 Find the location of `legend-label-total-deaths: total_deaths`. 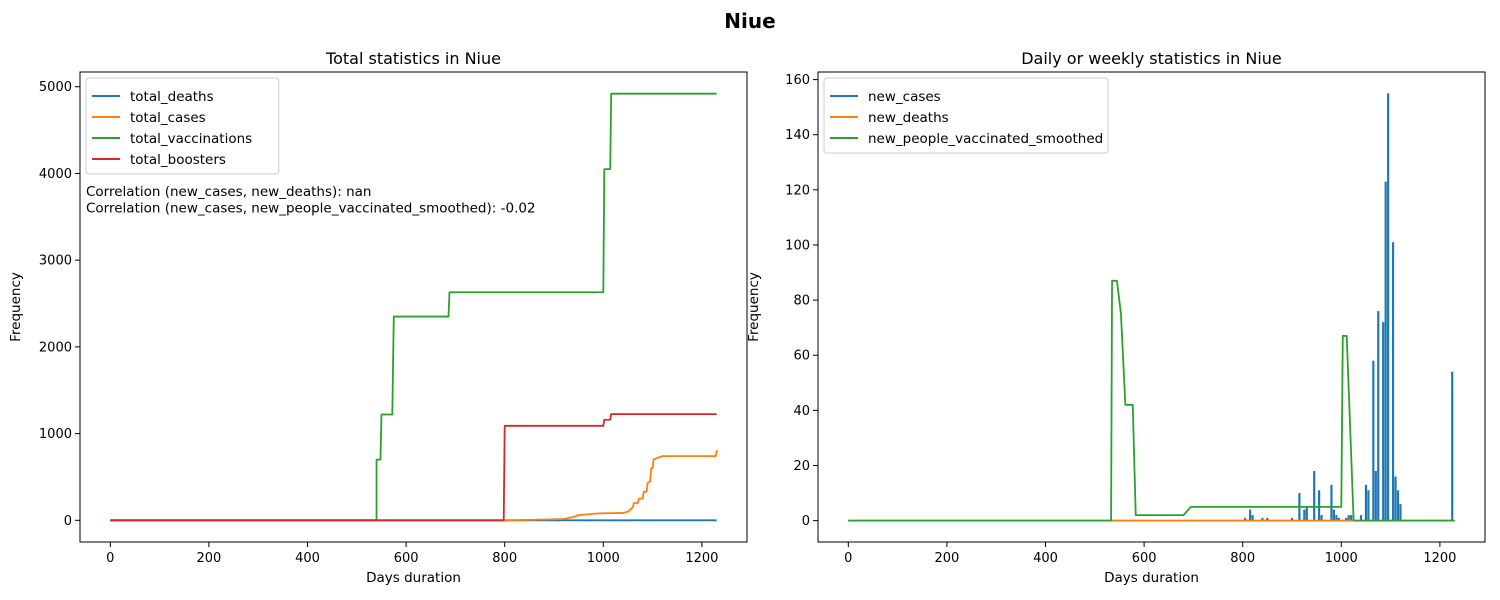

legend-label-total-deaths: total_deaths is located at coordinates (172, 97).